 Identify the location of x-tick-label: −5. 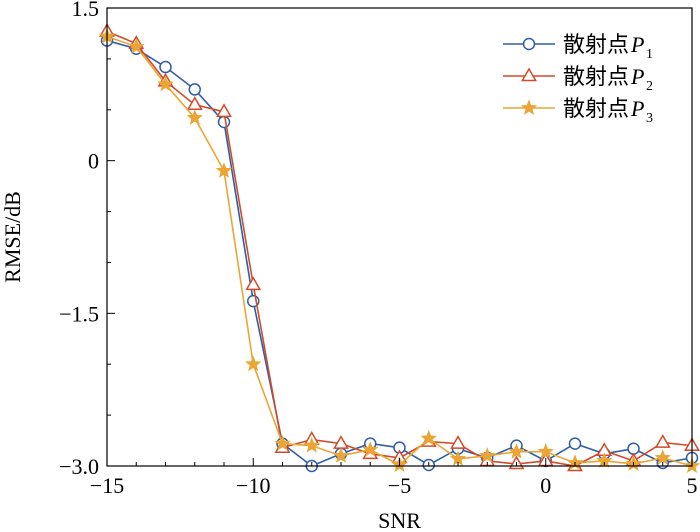
(399, 485).